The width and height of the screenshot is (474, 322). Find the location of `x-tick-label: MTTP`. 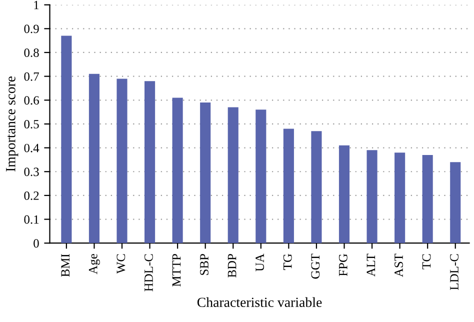

x-tick-label: MTTP is located at coordinates (176, 270).